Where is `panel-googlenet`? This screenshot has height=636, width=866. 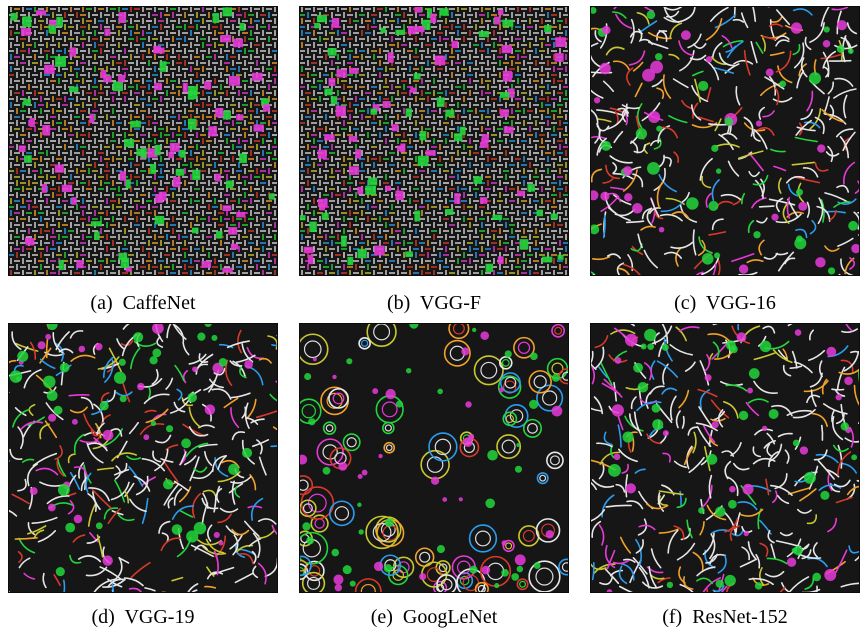
panel-googlenet is located at coordinates (434, 458).